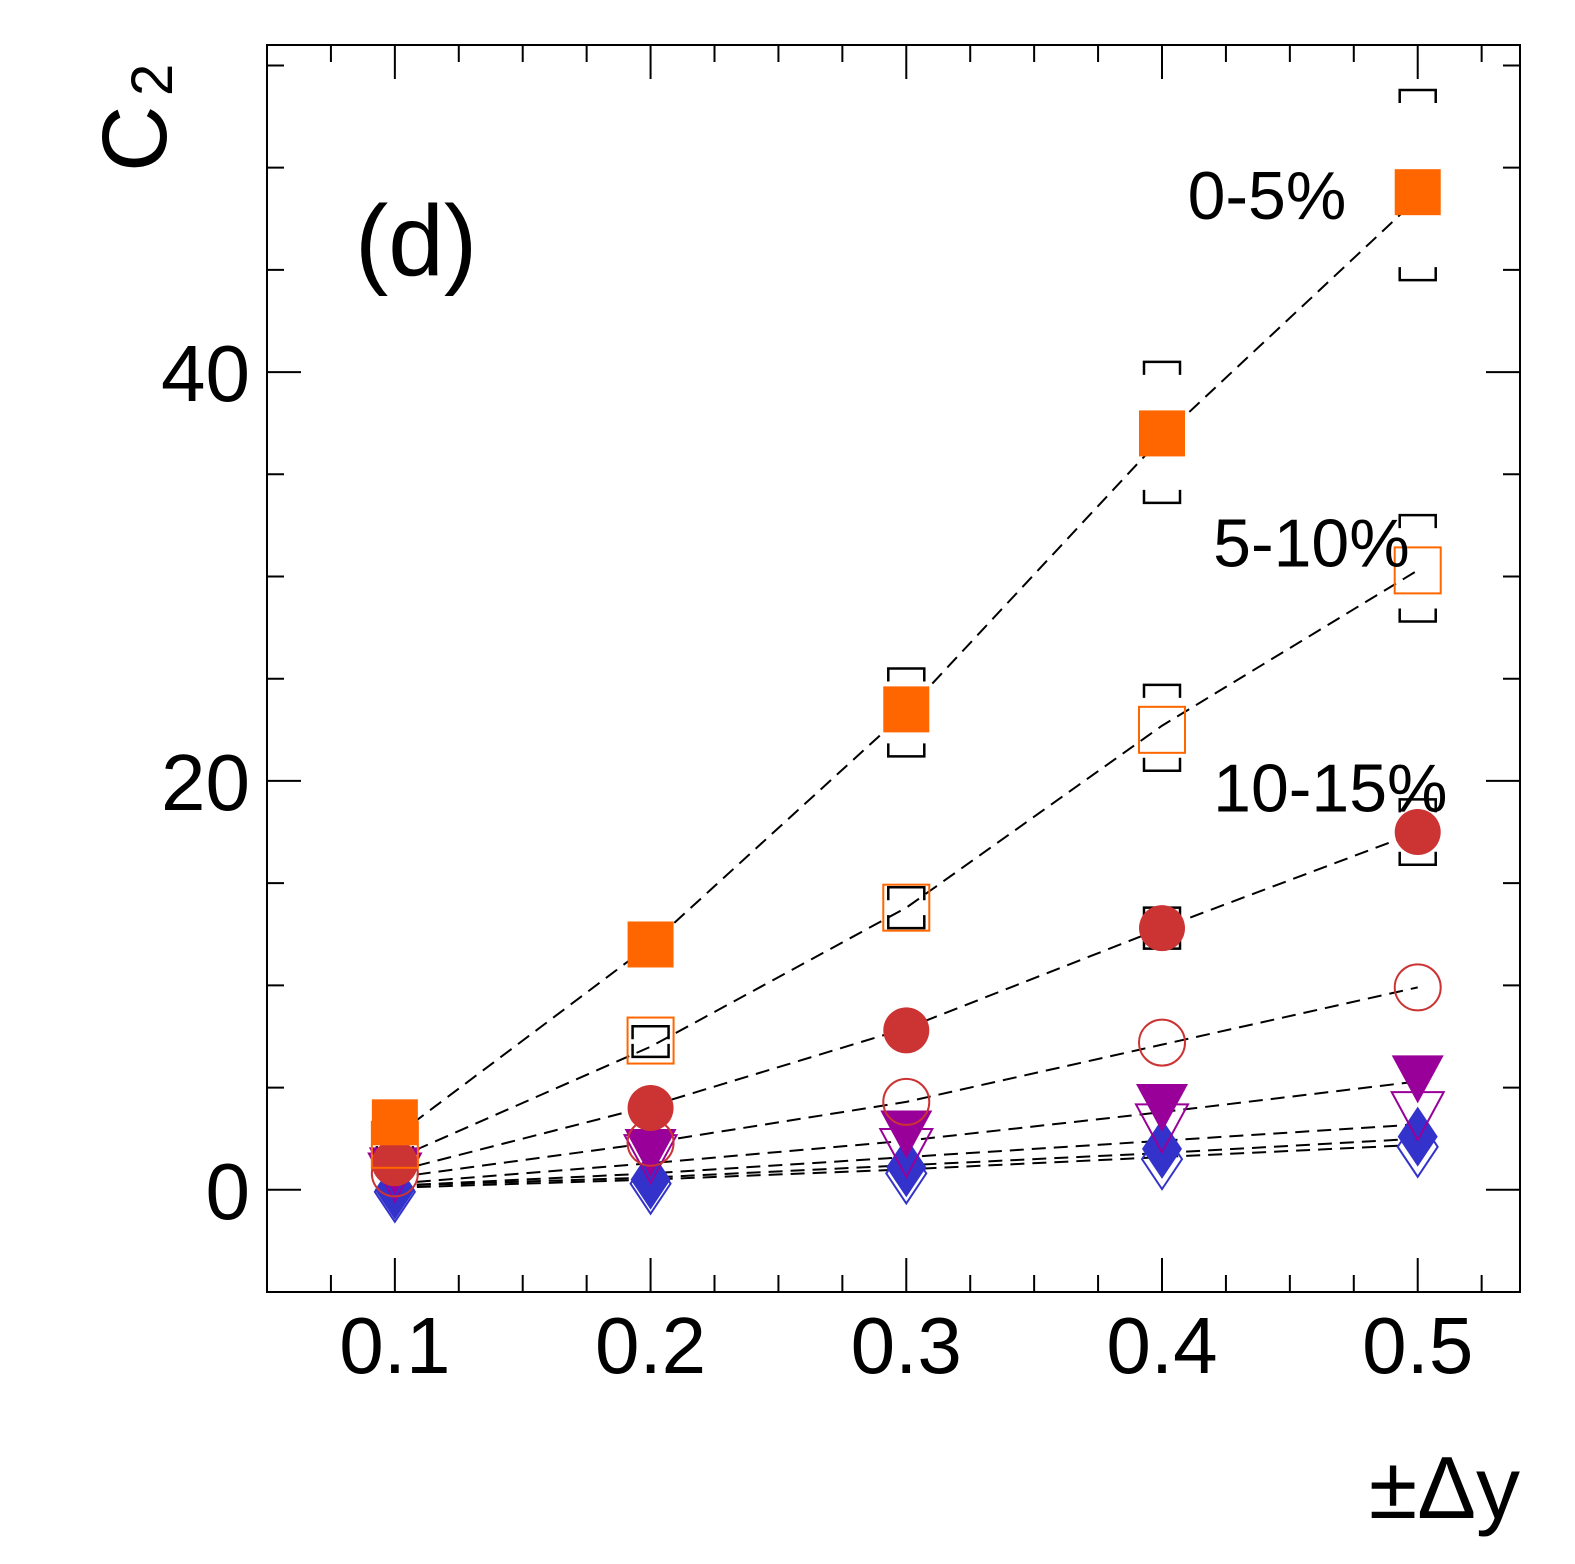 This screenshot has height=1564, width=1575. I want to click on fit-line, so click(906, 1082).